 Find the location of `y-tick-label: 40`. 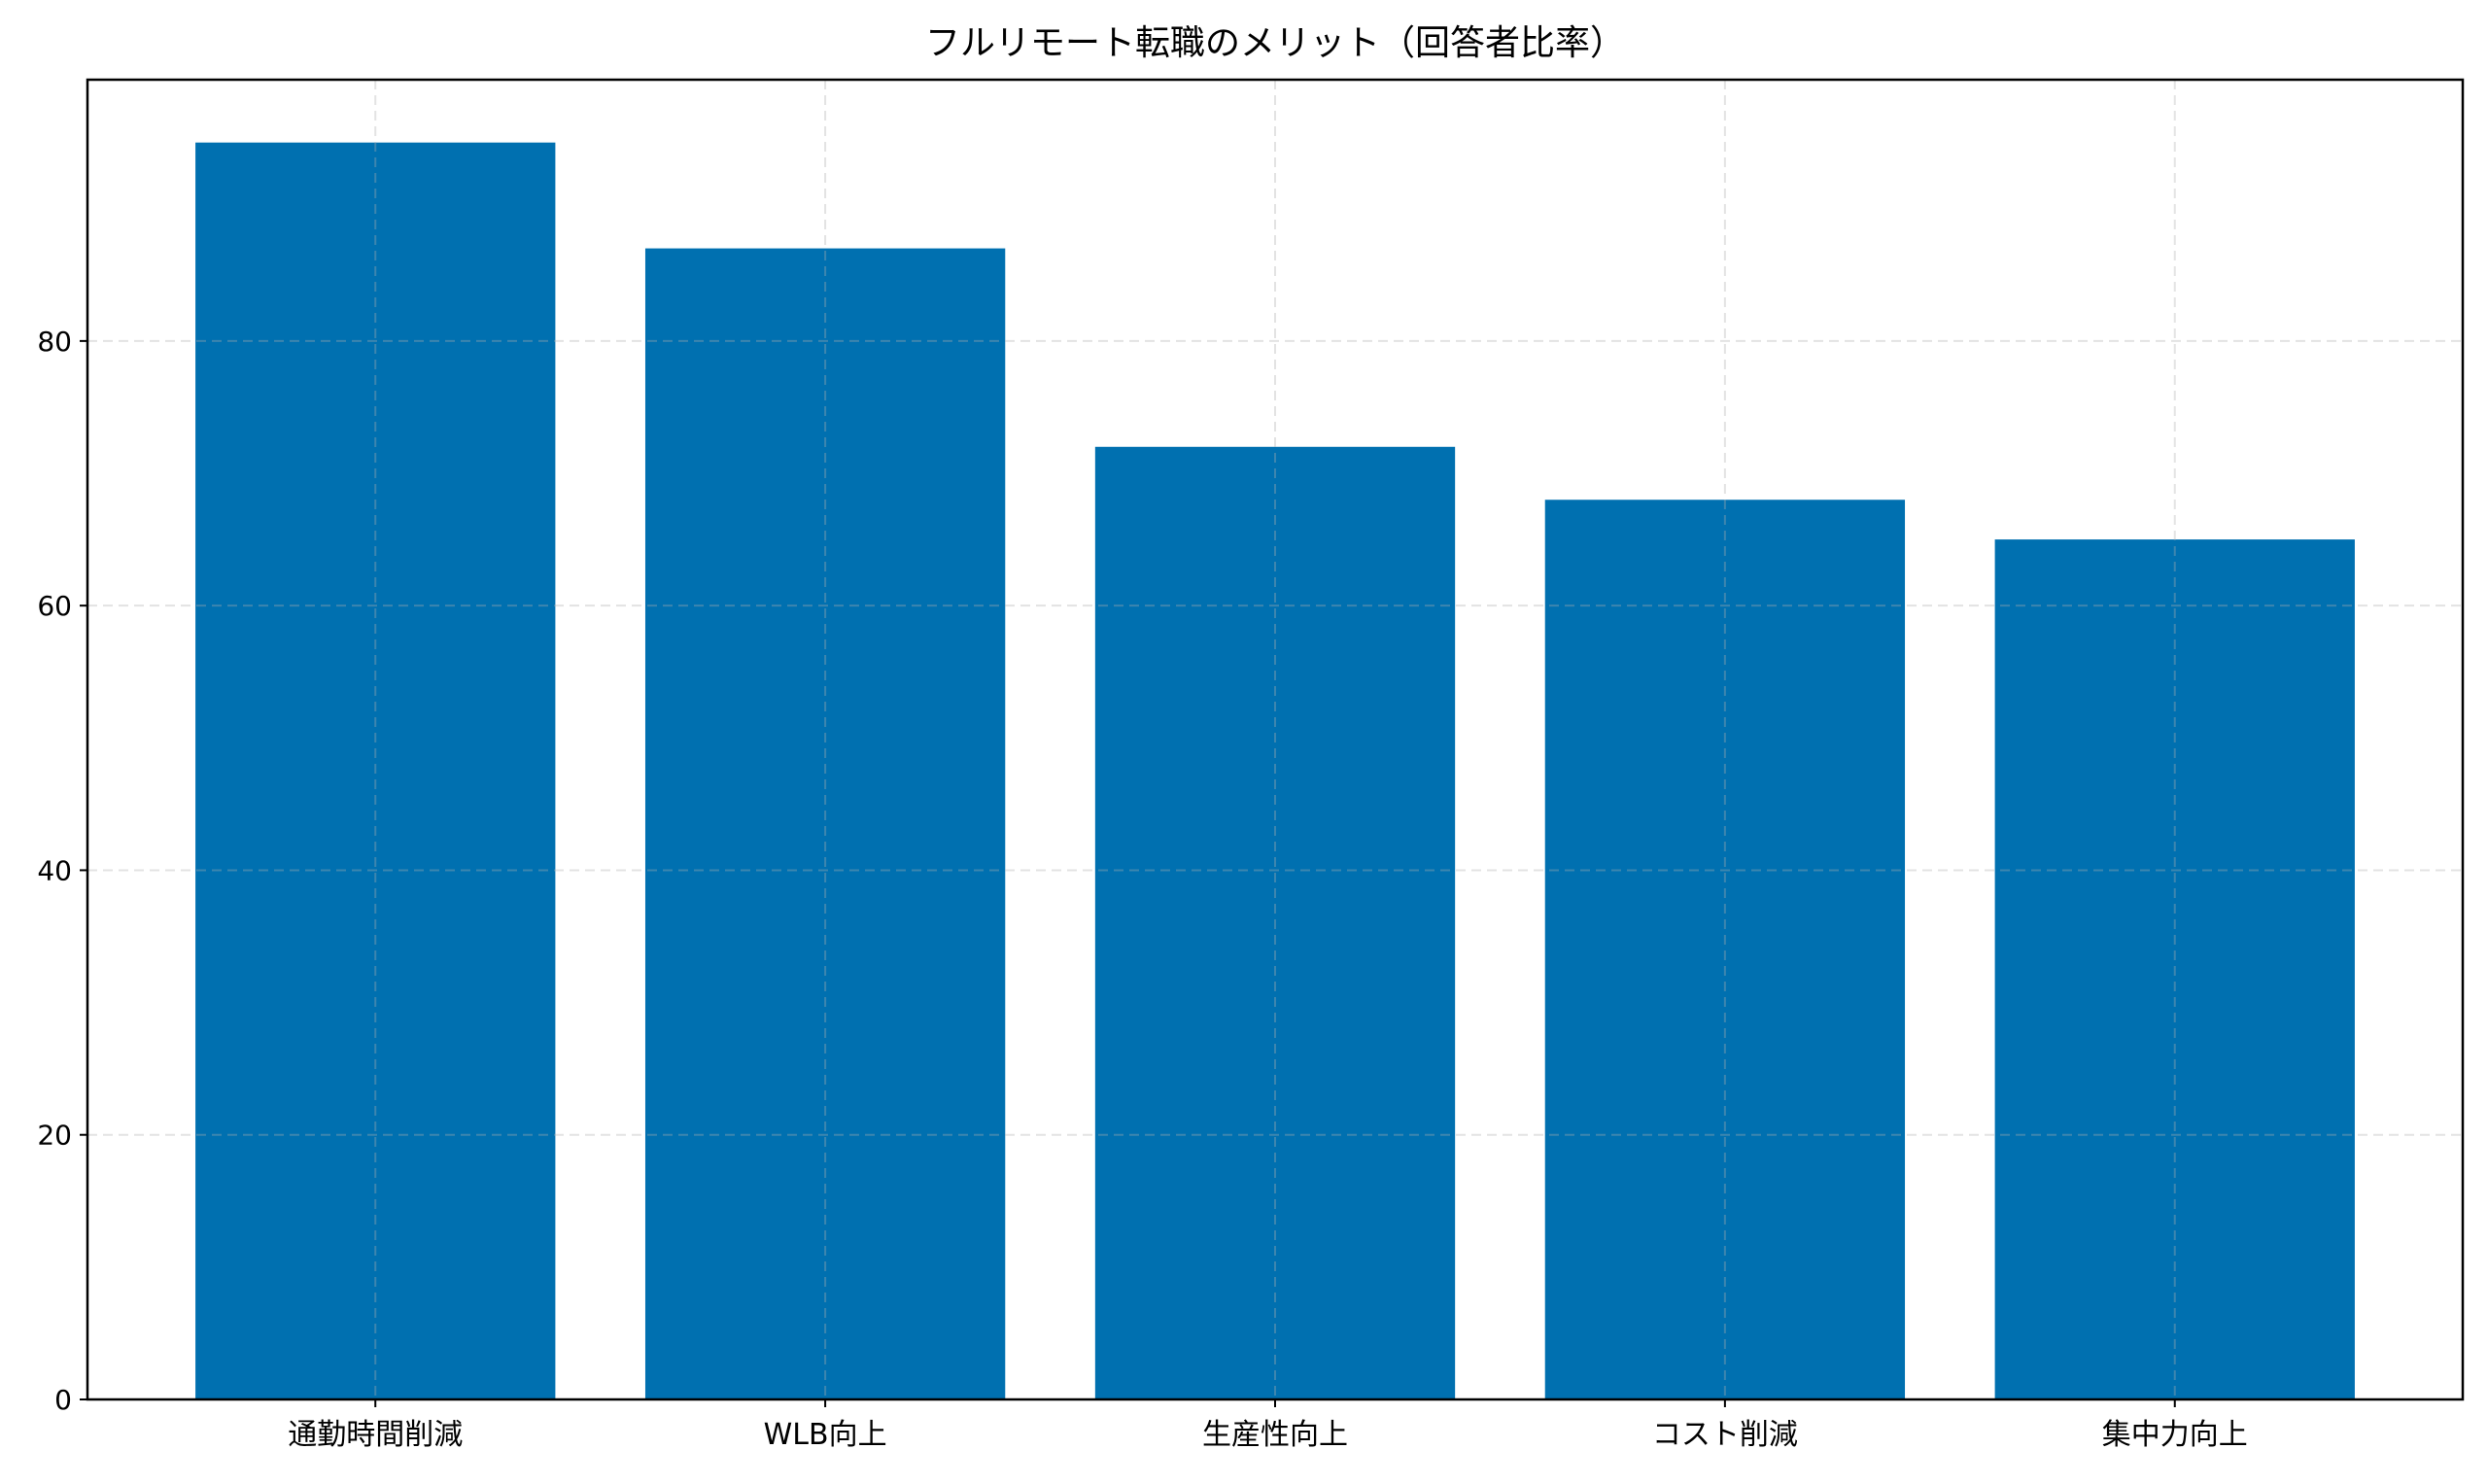

y-tick-label: 40 is located at coordinates (54, 870).